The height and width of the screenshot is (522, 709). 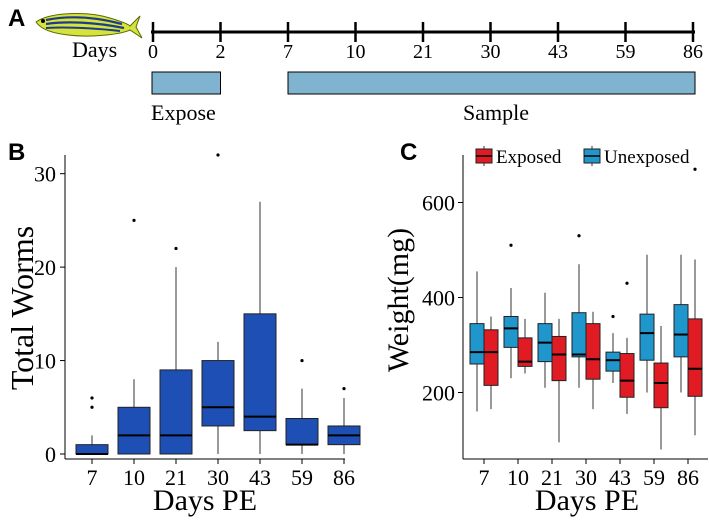 I want to click on panel-c-y-ticks: 200 400 600, so click(x=442, y=298).